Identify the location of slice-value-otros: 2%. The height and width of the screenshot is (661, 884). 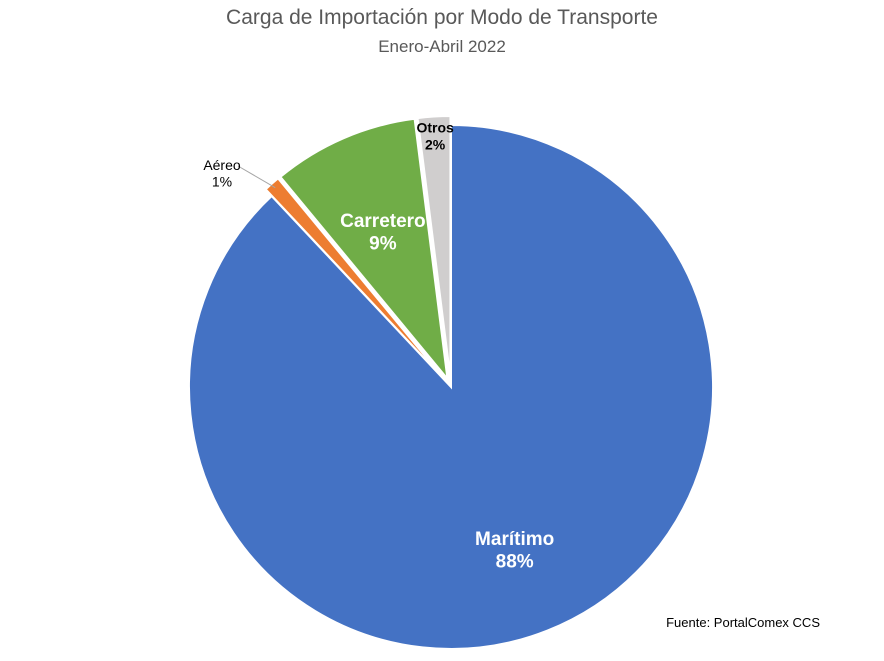
(435, 145).